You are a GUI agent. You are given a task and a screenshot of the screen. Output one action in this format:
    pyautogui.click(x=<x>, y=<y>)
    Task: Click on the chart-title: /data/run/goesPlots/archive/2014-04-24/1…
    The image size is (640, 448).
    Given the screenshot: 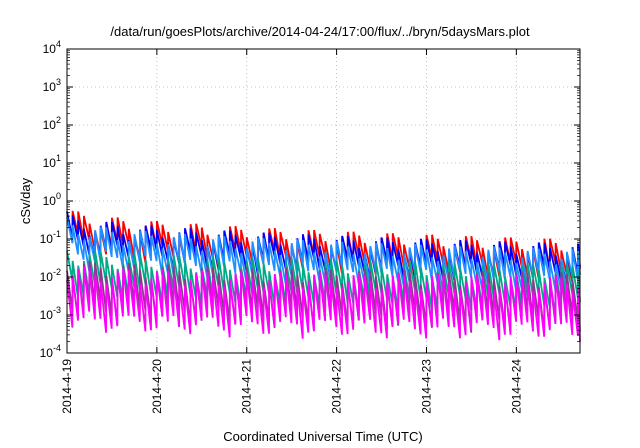 What is the action you would take?
    pyautogui.click(x=320, y=31)
    